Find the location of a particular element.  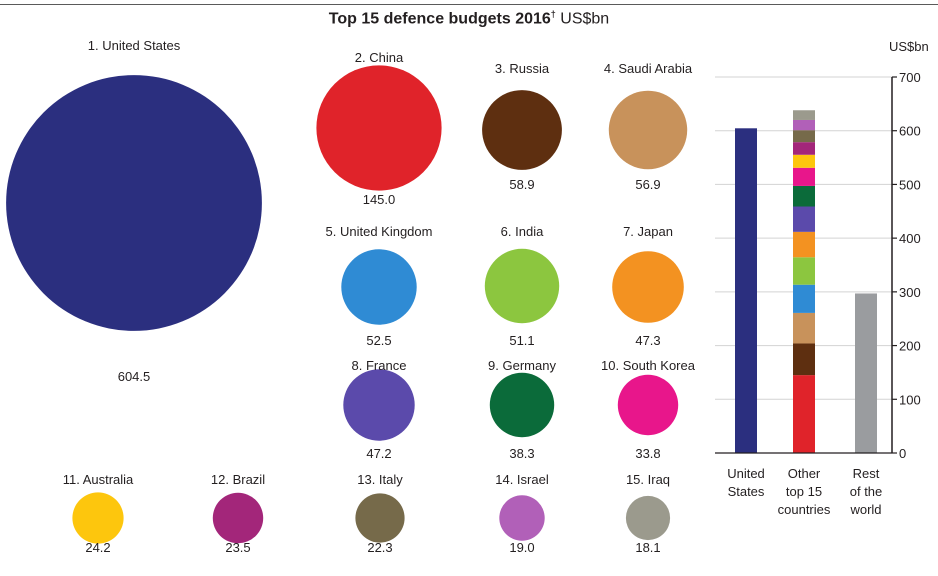

x-category-label-united-states-line-2: States is located at coordinates (746, 491).